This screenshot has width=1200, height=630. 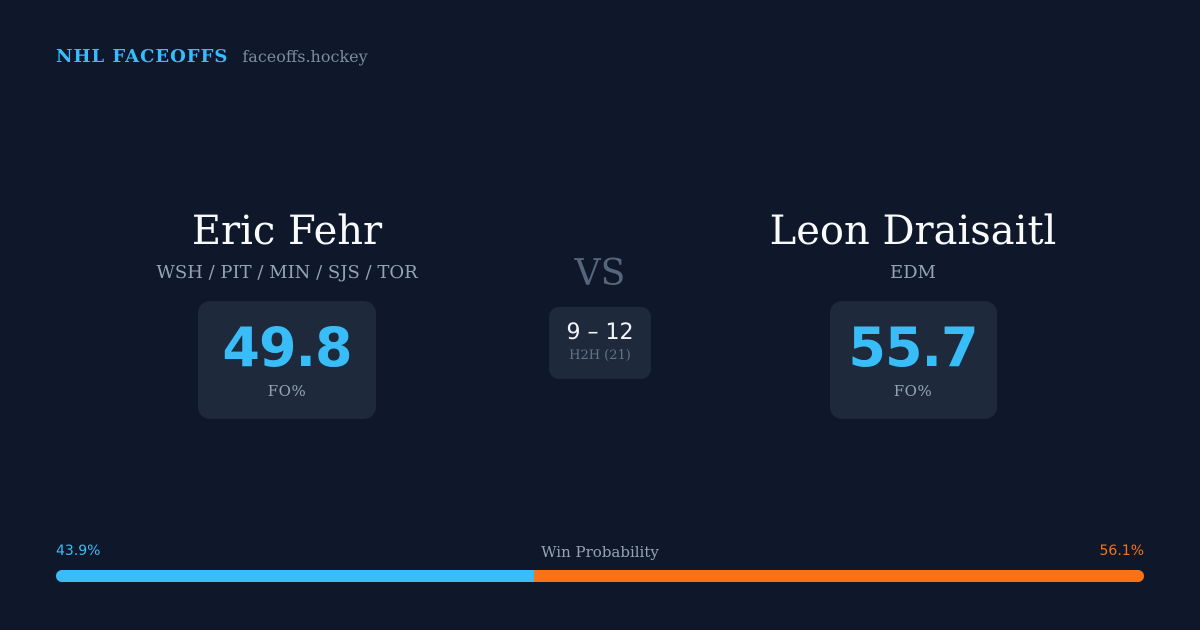 I want to click on player-right-name: Leon Draisaitl, so click(x=913, y=231).